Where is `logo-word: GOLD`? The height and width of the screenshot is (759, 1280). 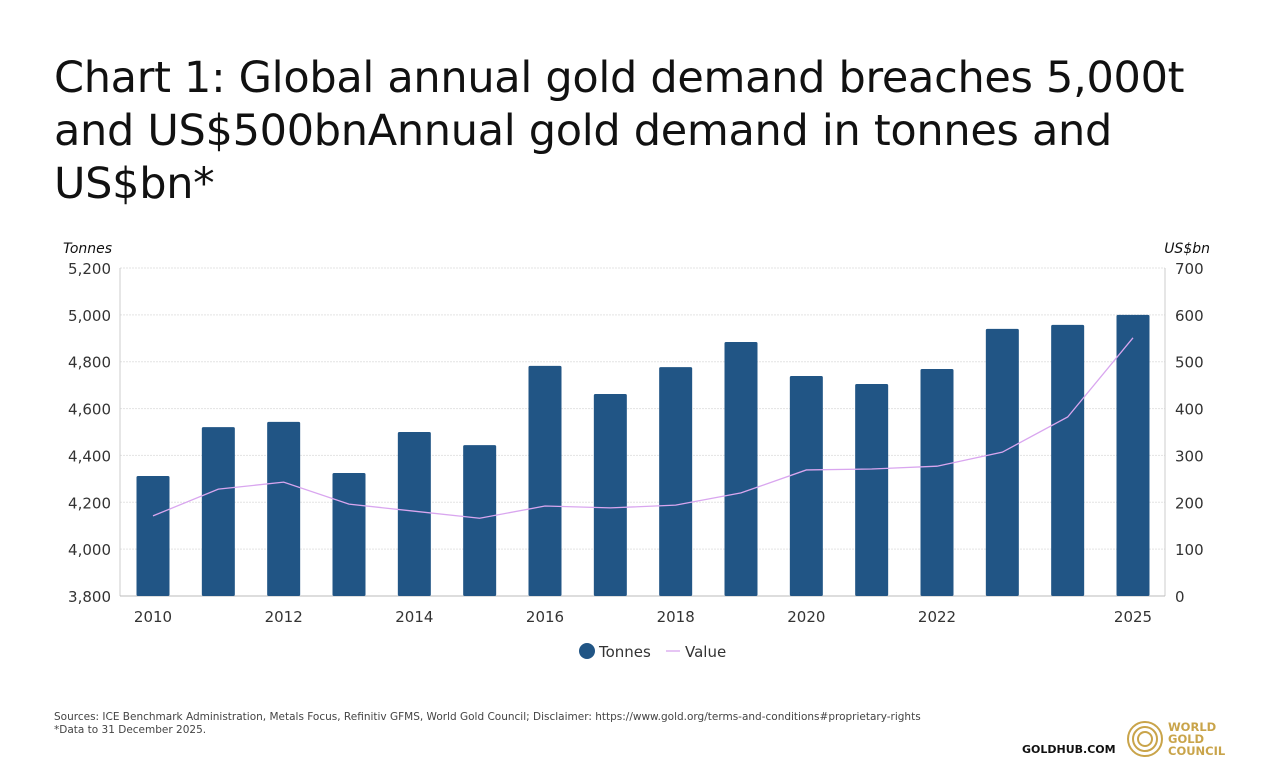 logo-word: GOLD is located at coordinates (1186, 739).